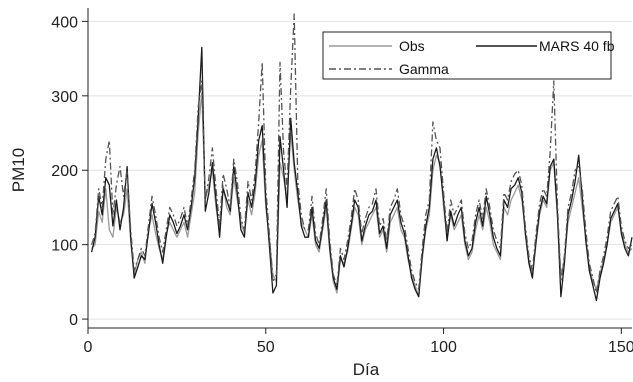 This screenshot has width=633, height=382. I want to click on x-tick-label-0: 0, so click(88, 347).